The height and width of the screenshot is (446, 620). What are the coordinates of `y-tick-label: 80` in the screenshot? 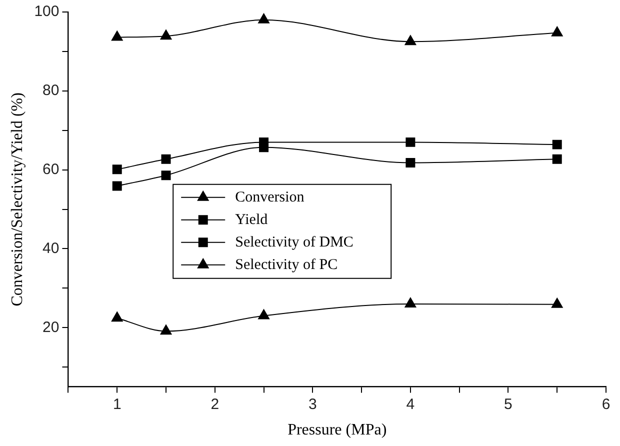 It's located at (51, 91).